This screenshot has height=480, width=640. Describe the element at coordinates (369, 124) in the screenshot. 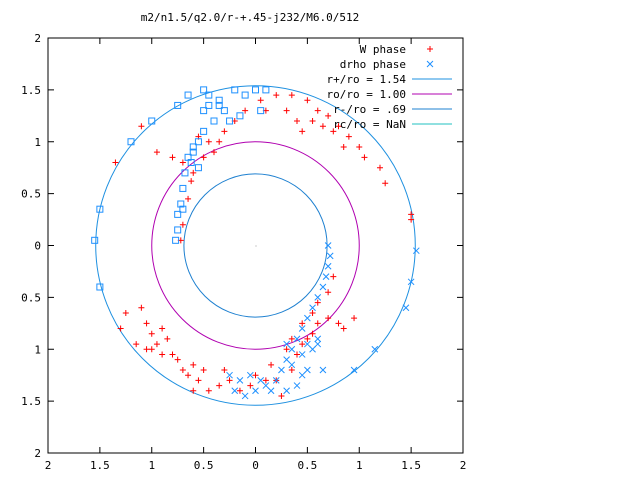

I see `legend-label: rc/ro = NaN` at that location.